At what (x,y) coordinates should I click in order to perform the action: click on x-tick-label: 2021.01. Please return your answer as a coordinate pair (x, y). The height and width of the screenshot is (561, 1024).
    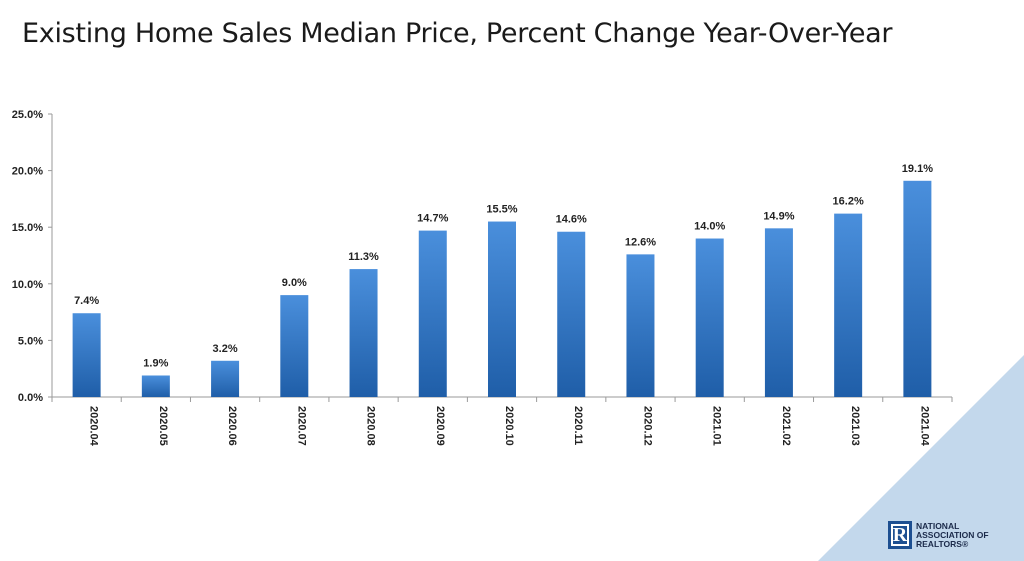
    Looking at the image, I should click on (717, 426).